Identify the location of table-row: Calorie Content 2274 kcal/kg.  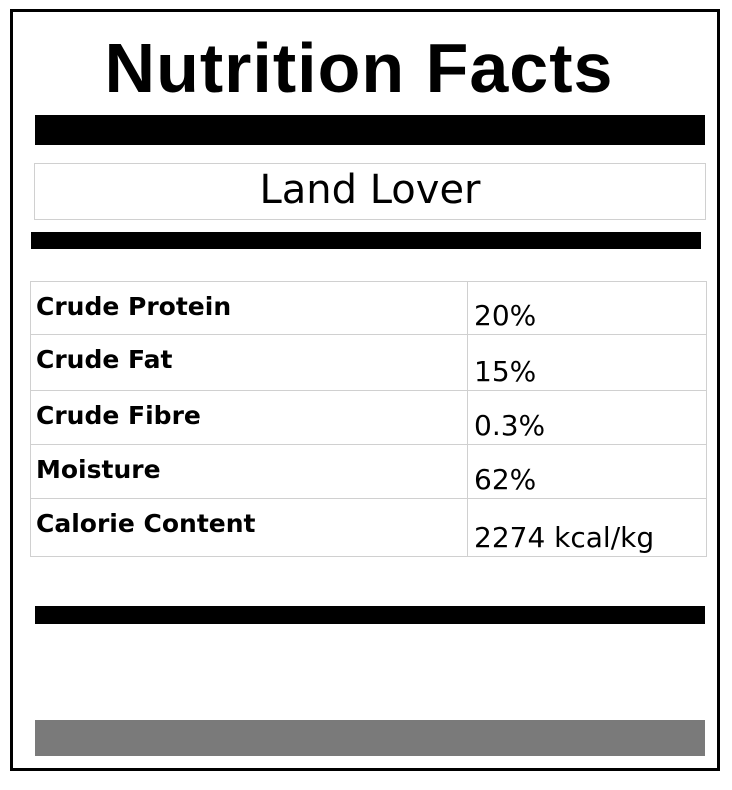
(368, 527).